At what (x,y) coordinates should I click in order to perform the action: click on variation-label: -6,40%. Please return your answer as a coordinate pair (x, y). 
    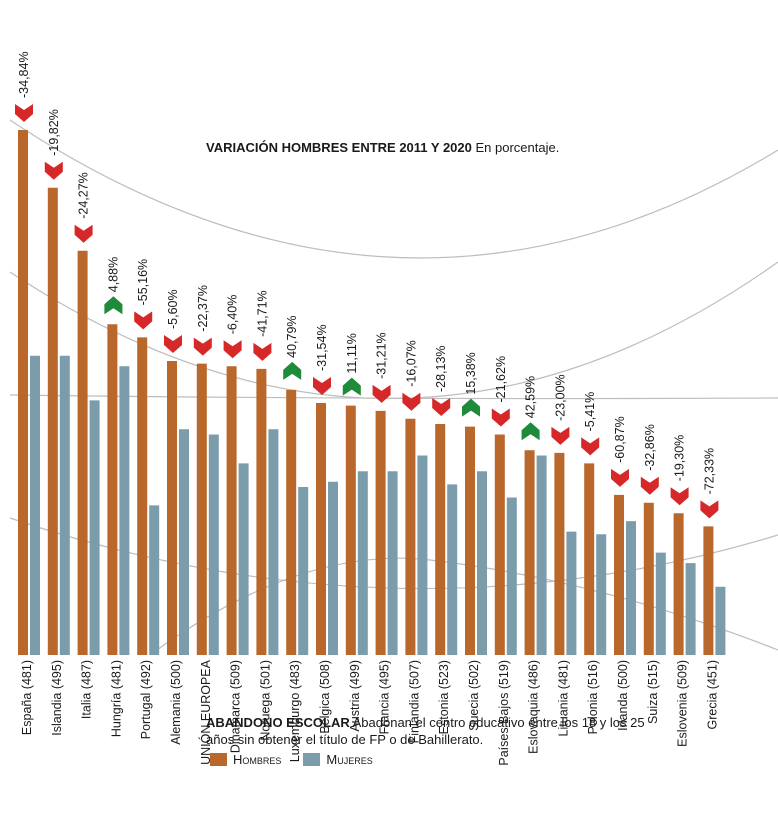
    Looking at the image, I should click on (233, 315).